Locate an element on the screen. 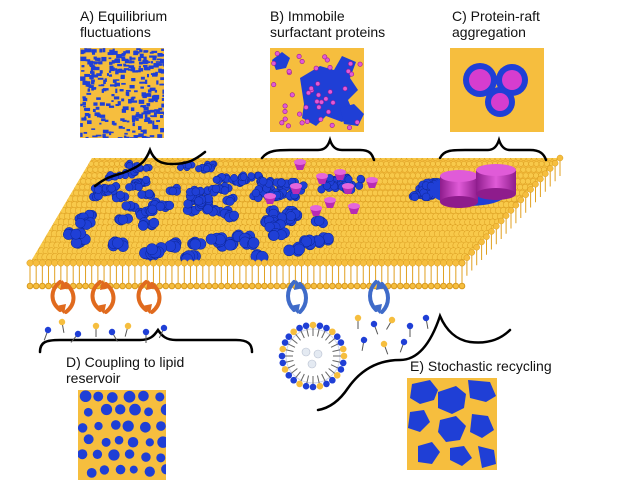 This screenshot has height=491, width=629. panel-a-thumbnail is located at coordinates (122, 93).